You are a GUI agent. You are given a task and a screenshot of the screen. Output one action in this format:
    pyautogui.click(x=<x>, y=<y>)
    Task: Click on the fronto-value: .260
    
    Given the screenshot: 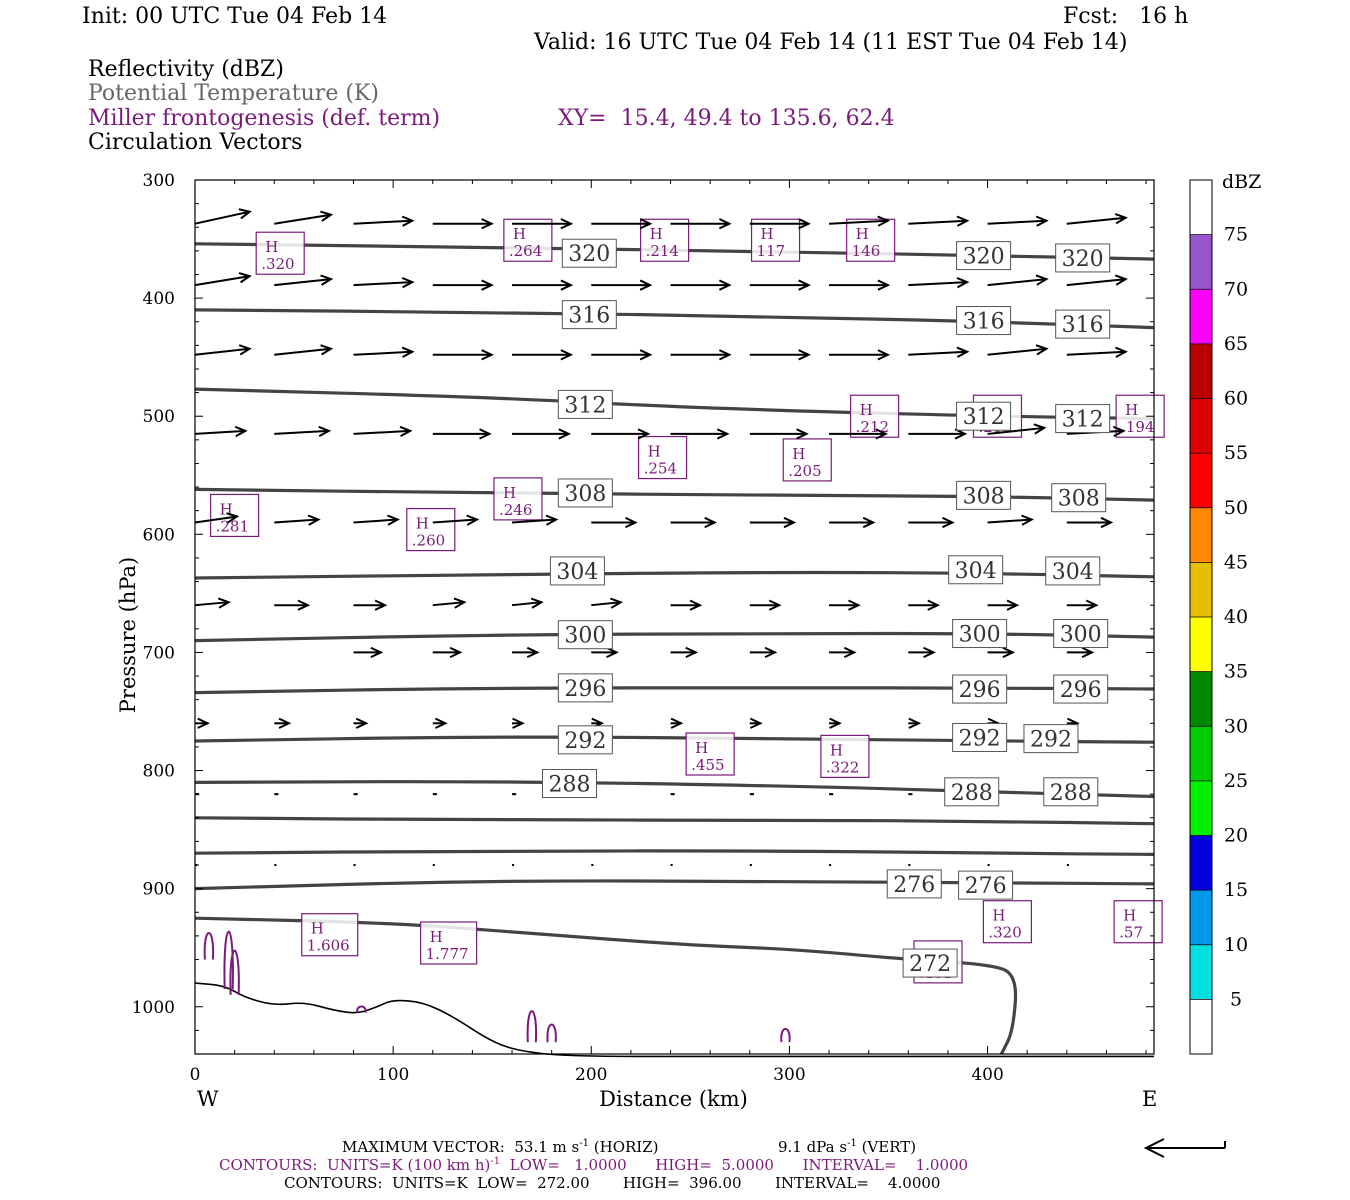 What is the action you would take?
    pyautogui.click(x=428, y=541)
    